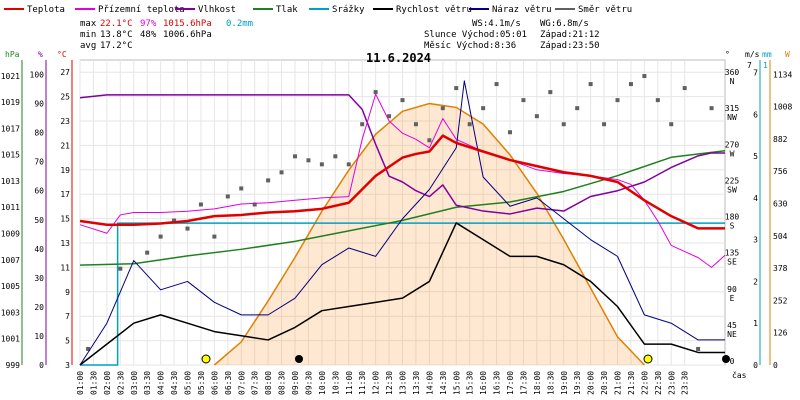 This screenshot has height=400, width=800. I want to click on temperature-tick-label: 17, so click(65, 194).